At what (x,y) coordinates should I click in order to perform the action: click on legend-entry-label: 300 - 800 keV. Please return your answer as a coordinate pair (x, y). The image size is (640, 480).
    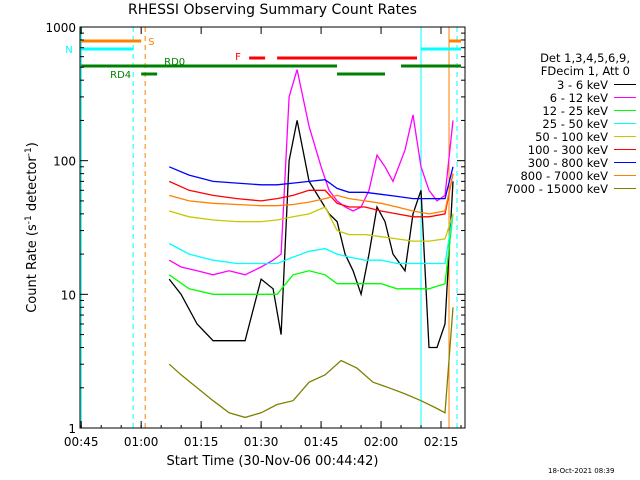
    Looking at the image, I should click on (567, 162).